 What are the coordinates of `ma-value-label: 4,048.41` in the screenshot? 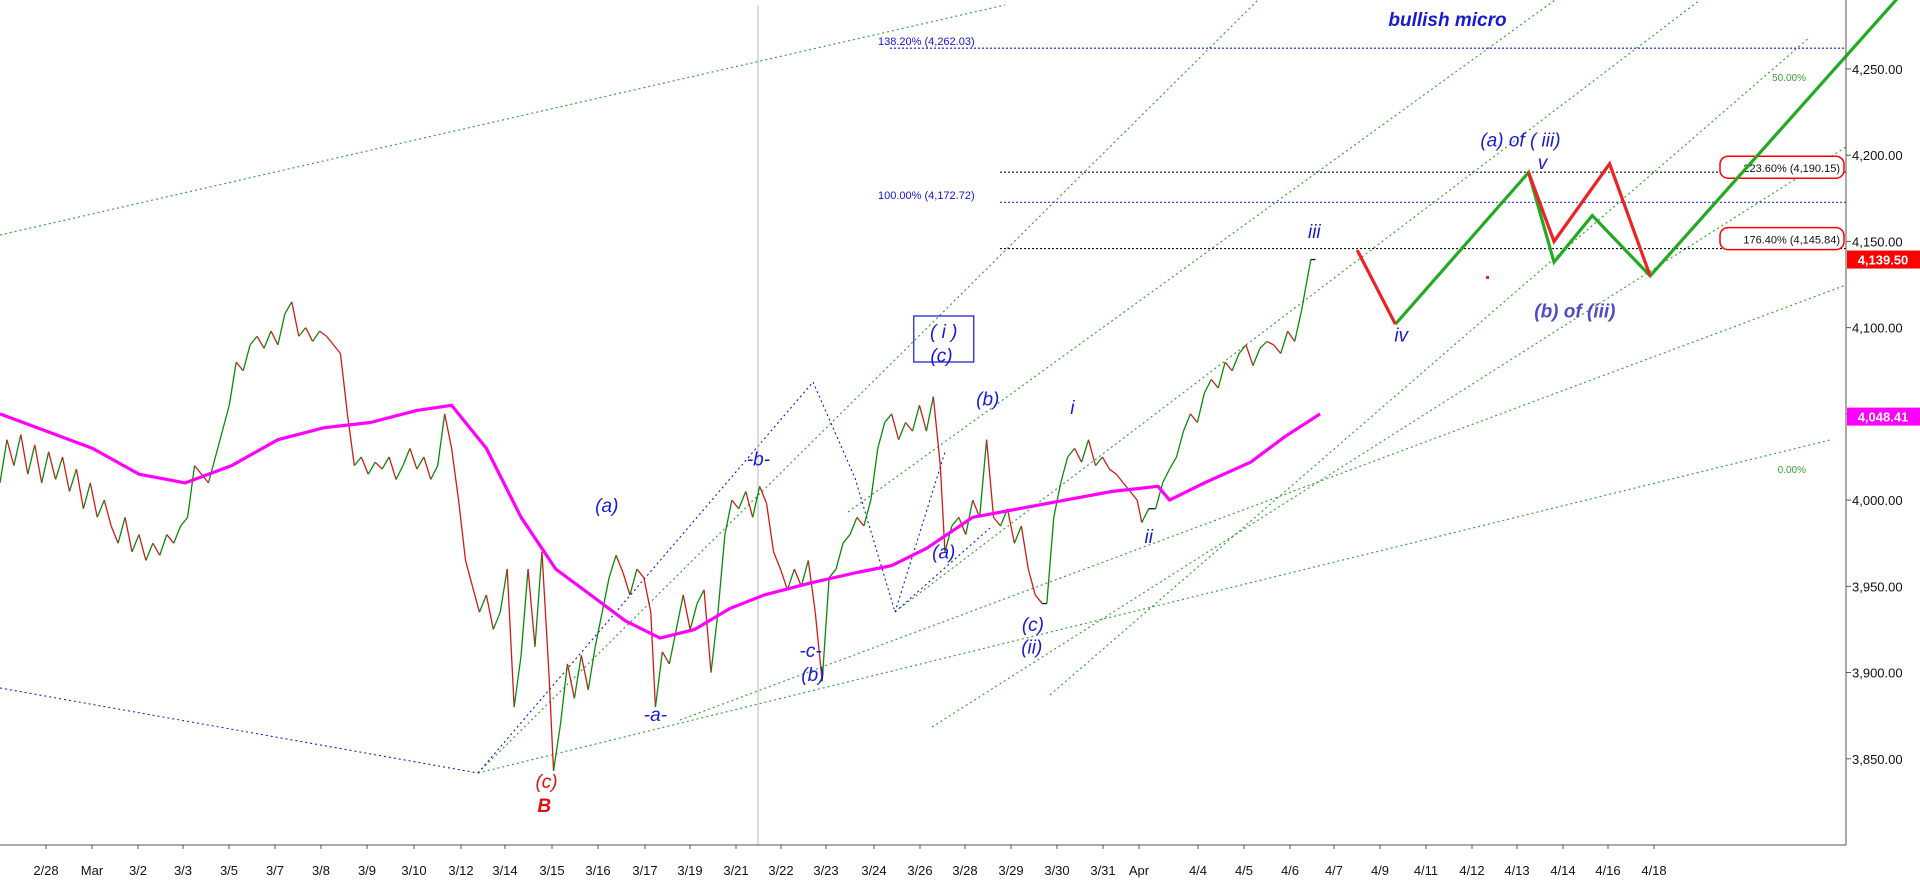 It's located at (1883, 417).